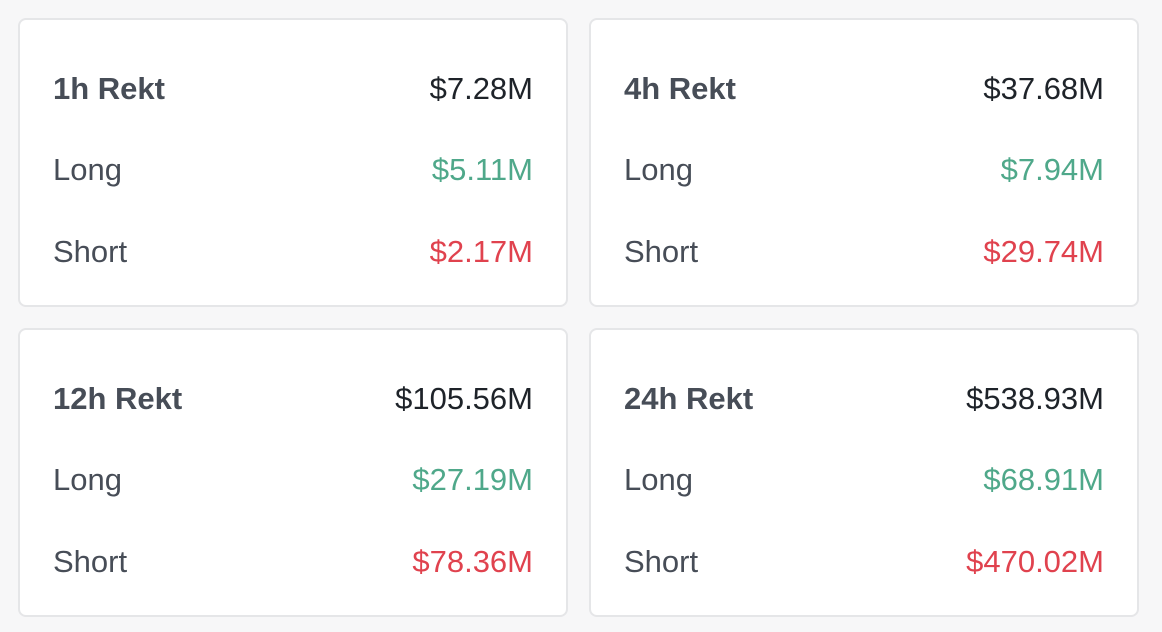 The height and width of the screenshot is (632, 1162). Describe the element at coordinates (293, 562) in the screenshot. I see `rekt-short-row: Short $78.36M` at that location.